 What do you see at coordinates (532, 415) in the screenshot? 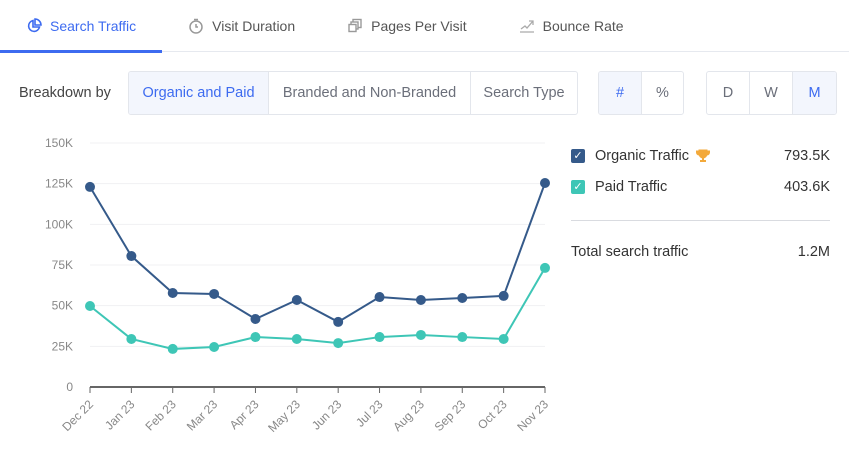
I see `x-tick-label: Nov 23` at bounding box center [532, 415].